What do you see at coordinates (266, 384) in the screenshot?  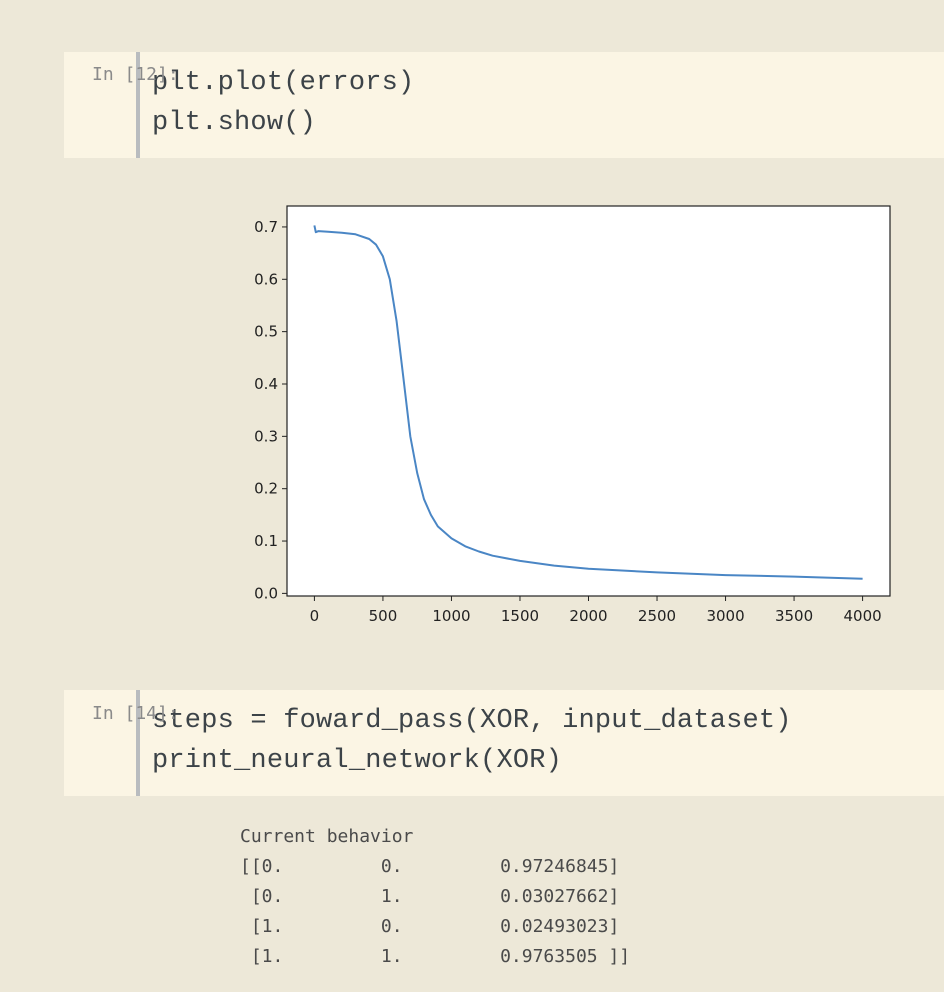 I see `y-tick-label: 0.4` at bounding box center [266, 384].